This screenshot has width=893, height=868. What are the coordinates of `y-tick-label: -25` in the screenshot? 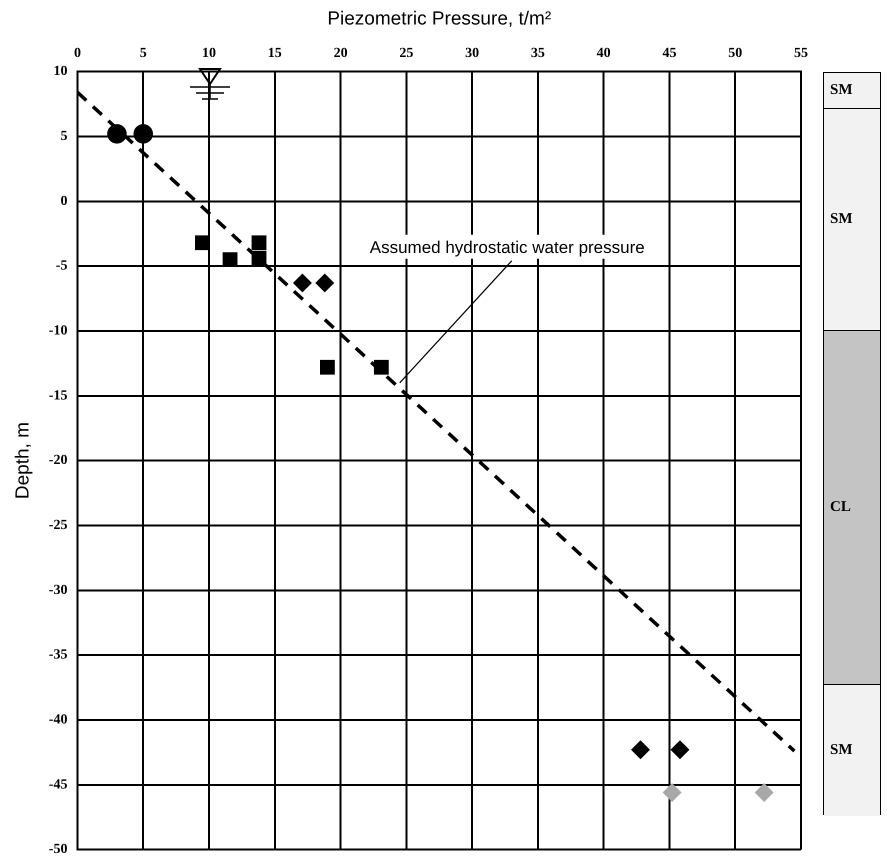 It's located at (58, 526).